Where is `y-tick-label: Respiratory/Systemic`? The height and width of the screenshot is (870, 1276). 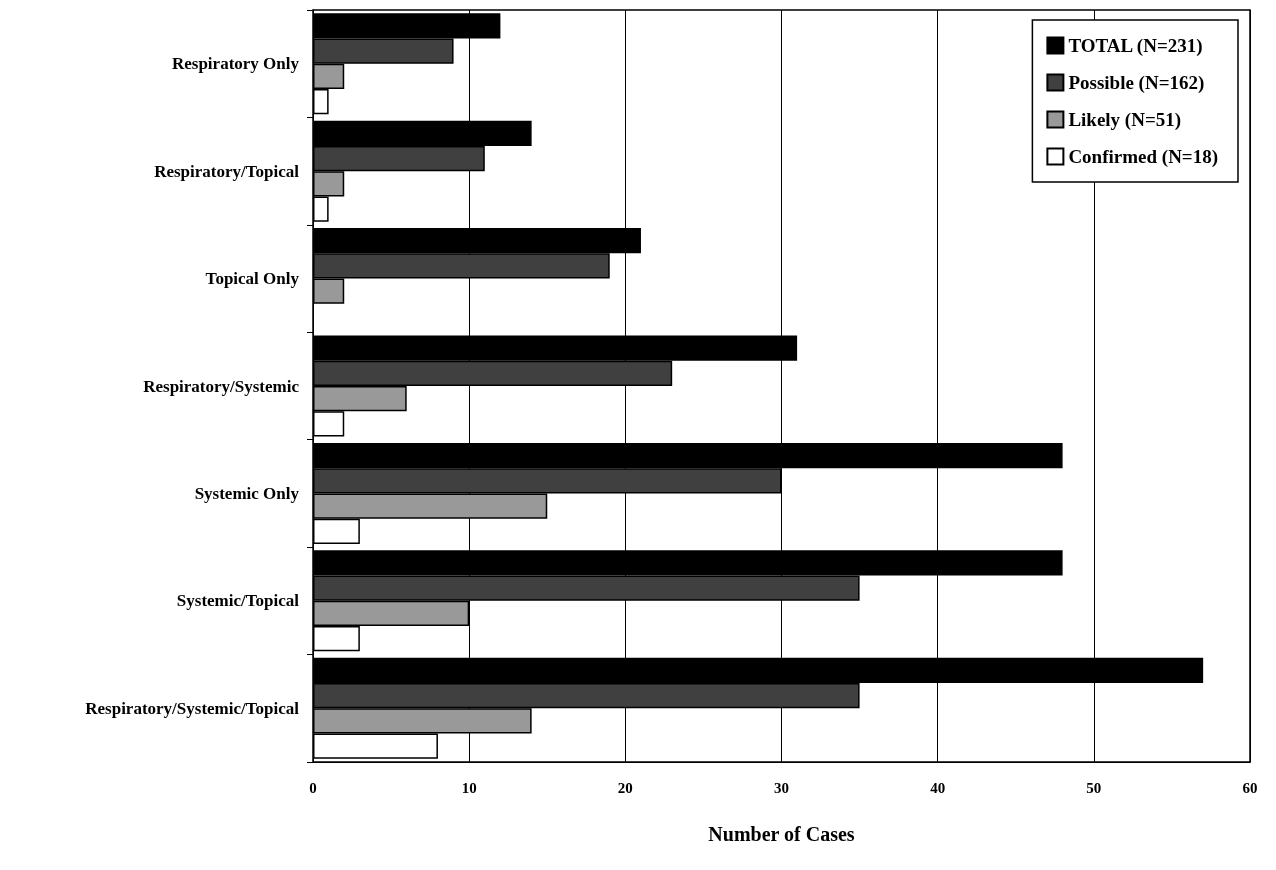 y-tick-label: Respiratory/Systemic is located at coordinates (221, 386).